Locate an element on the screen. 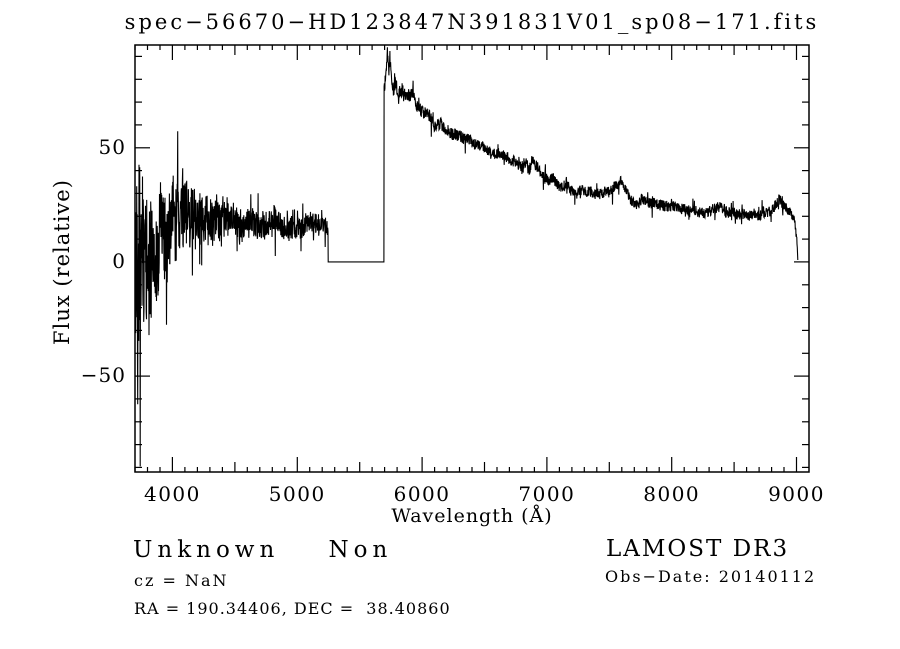 The height and width of the screenshot is (649, 900). annotation-classification: Unknown Non is located at coordinates (263, 550).